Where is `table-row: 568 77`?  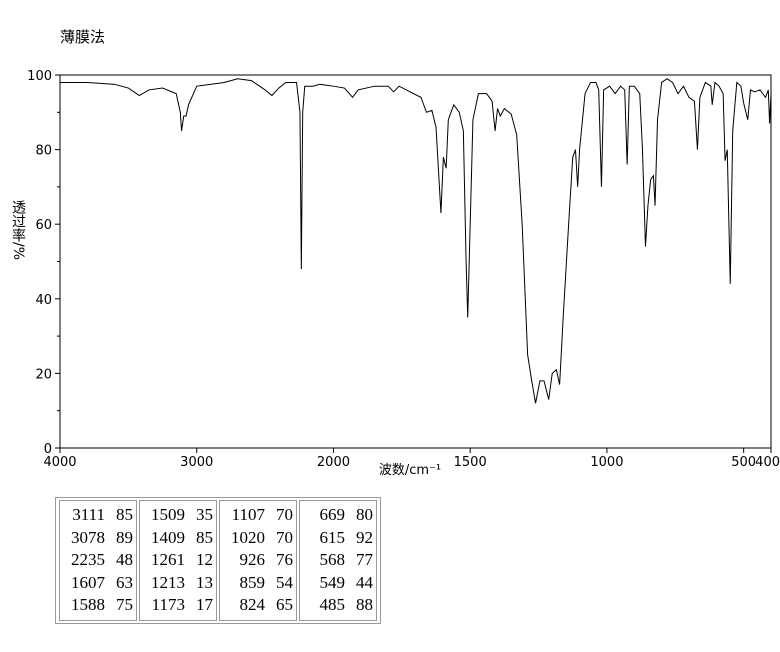 table-row: 568 77 is located at coordinates (338, 560).